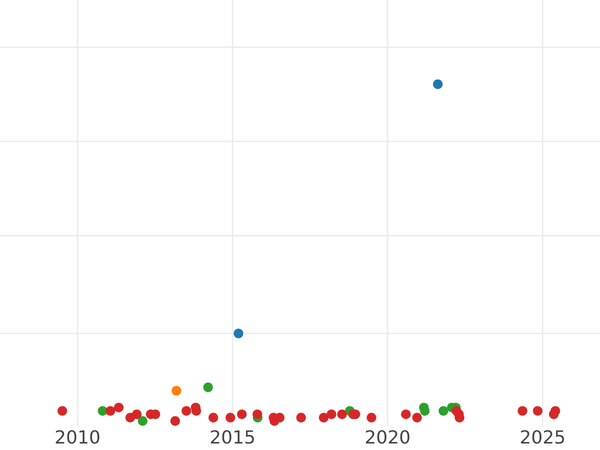  What do you see at coordinates (542, 437) in the screenshot?
I see `x-tick-label: 2025` at bounding box center [542, 437].